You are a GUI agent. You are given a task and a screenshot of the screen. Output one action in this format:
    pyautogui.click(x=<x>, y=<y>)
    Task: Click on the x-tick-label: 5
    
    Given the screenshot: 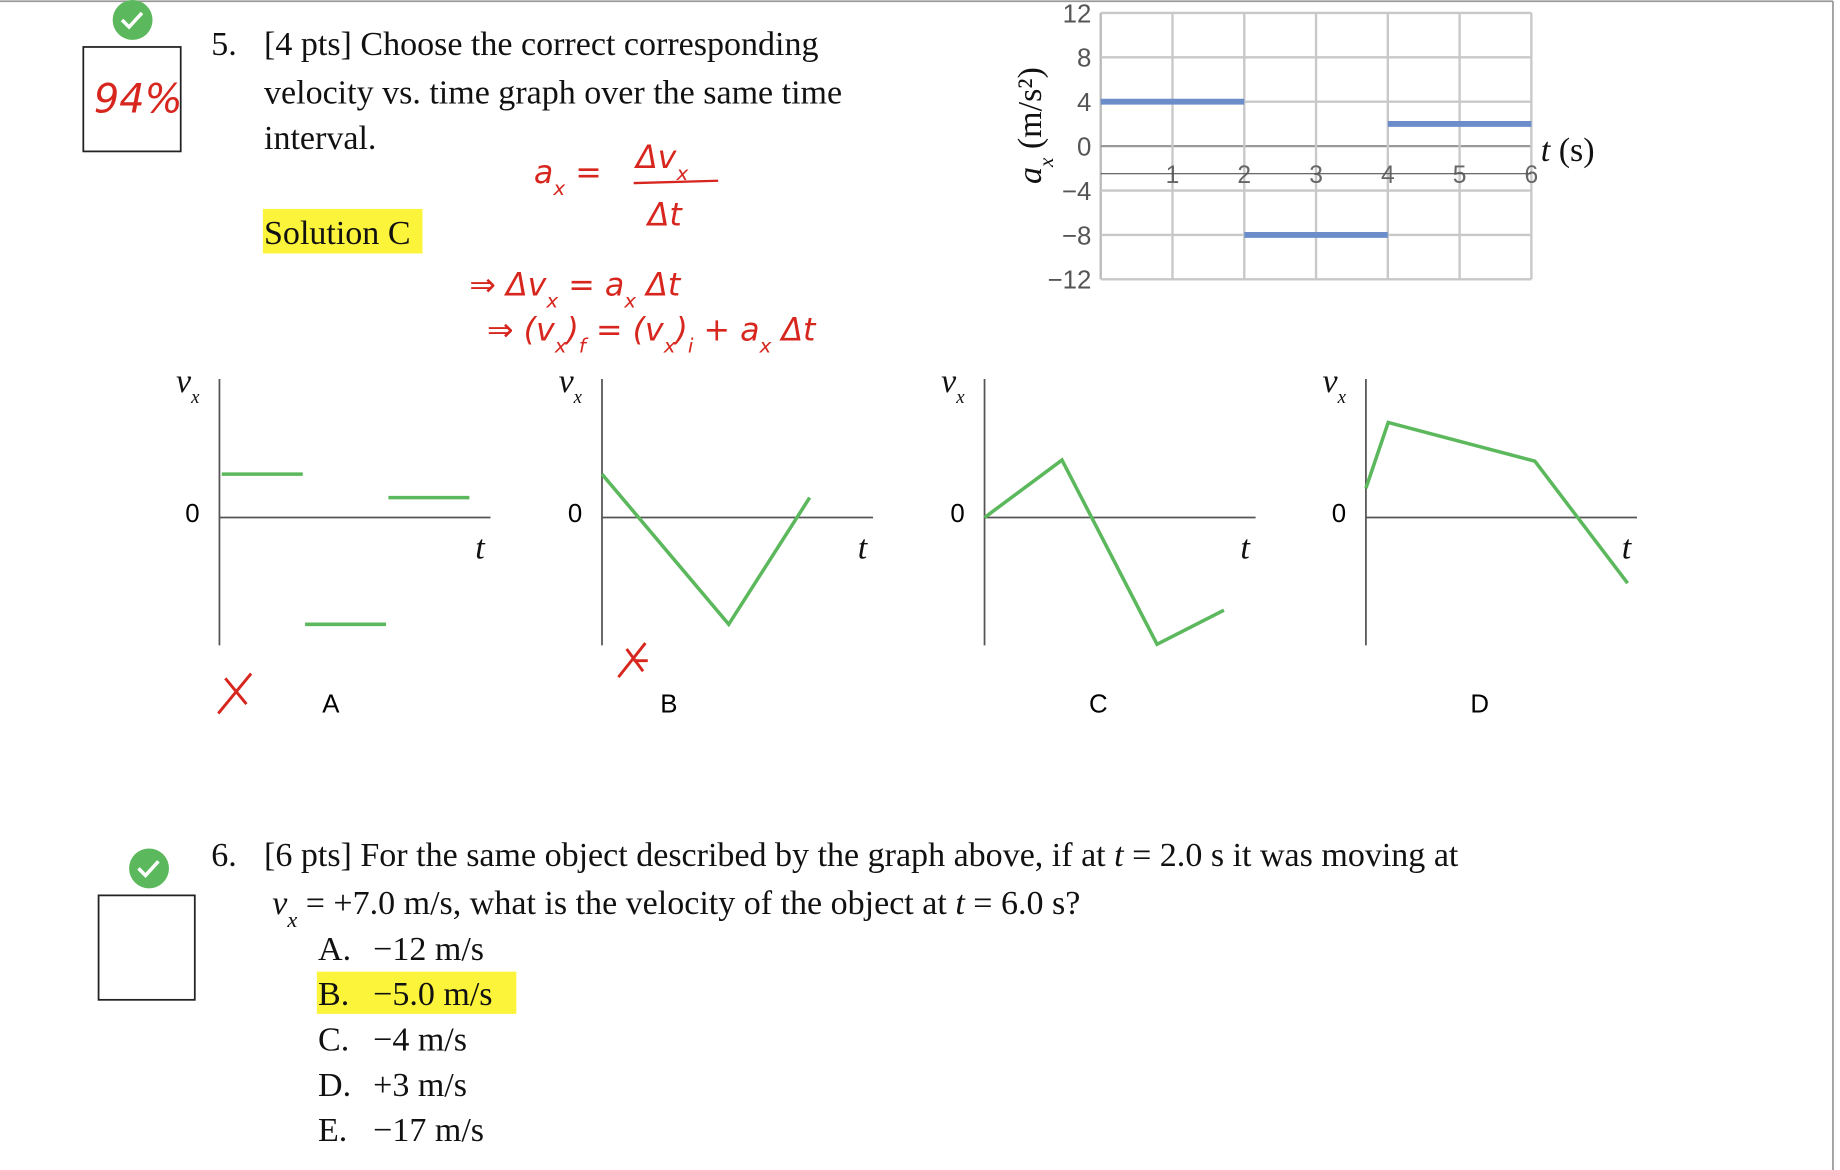 What is the action you would take?
    pyautogui.click(x=1460, y=175)
    